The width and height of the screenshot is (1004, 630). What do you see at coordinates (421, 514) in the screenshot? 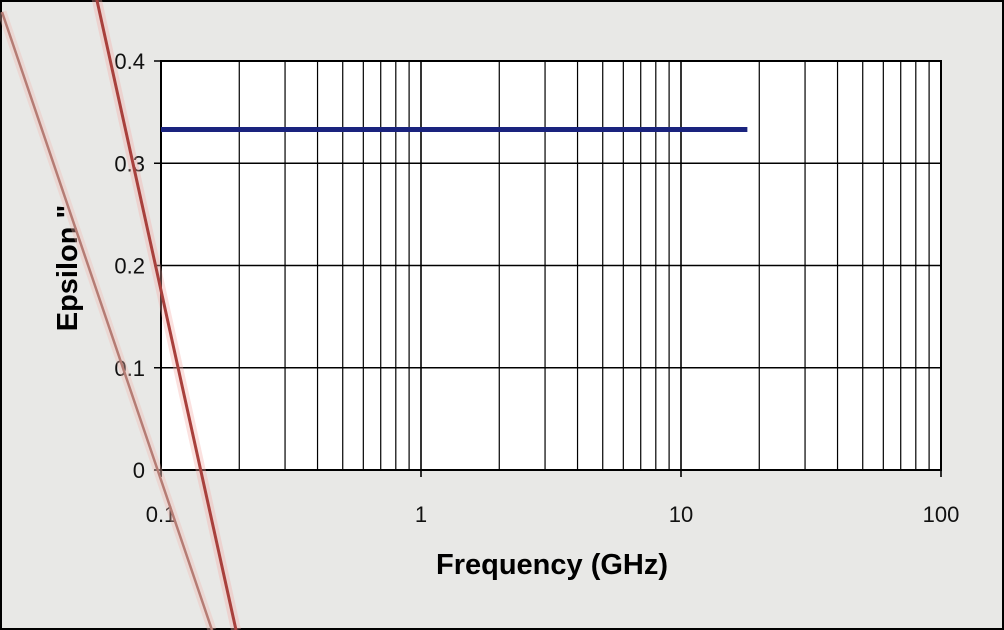
I see `x-tick-label: 1` at bounding box center [421, 514].